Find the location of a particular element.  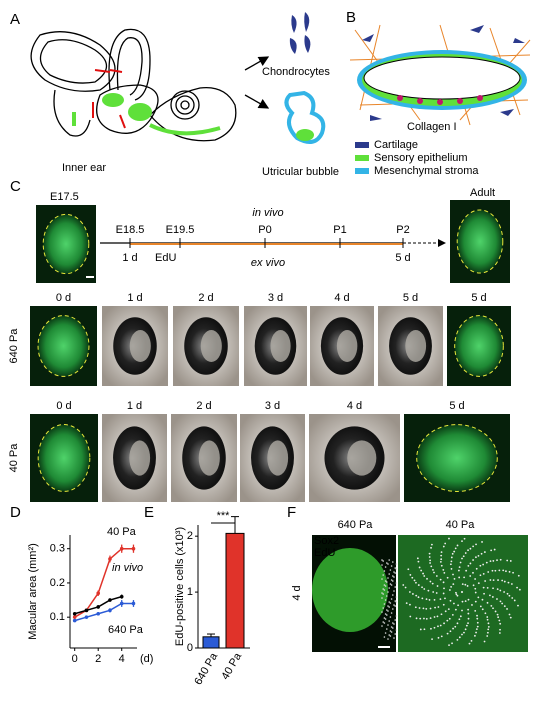

inner-ear-drawing is located at coordinates (133, 85).